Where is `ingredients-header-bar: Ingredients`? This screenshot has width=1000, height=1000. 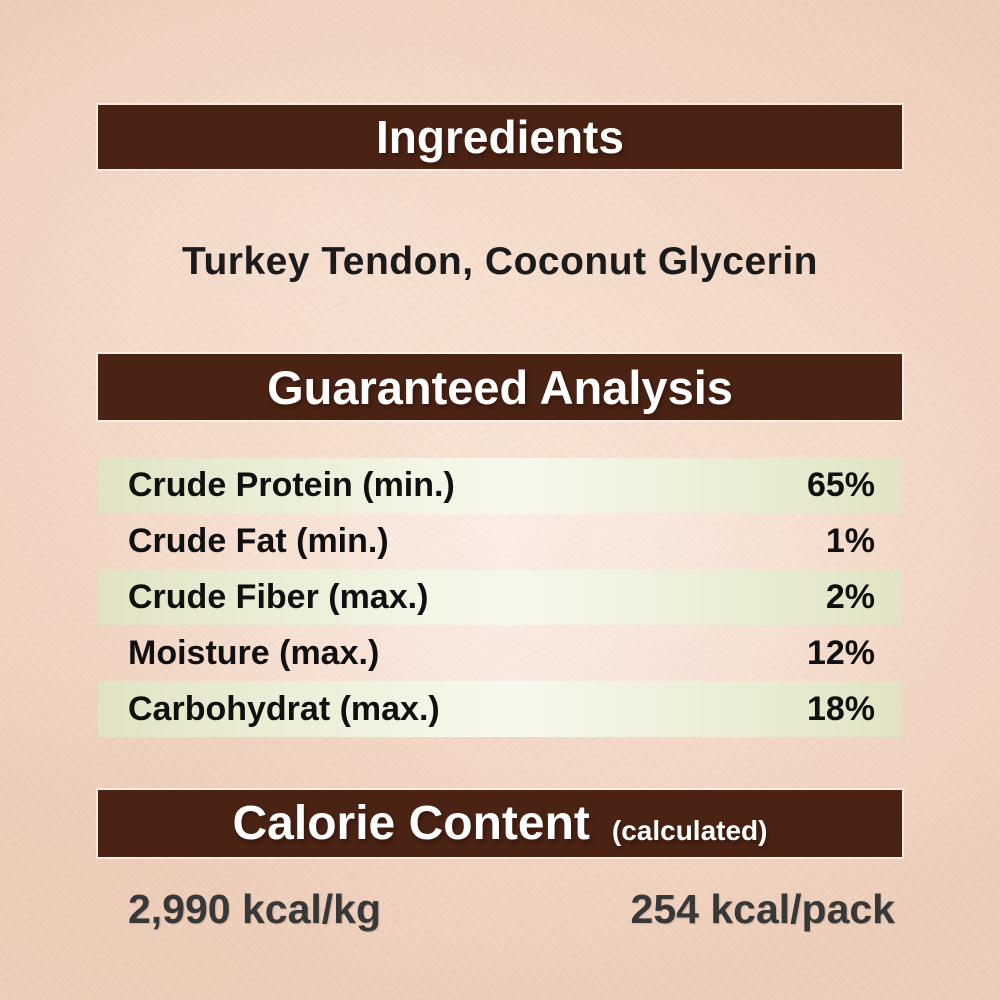 ingredients-header-bar: Ingredients is located at coordinates (500, 137).